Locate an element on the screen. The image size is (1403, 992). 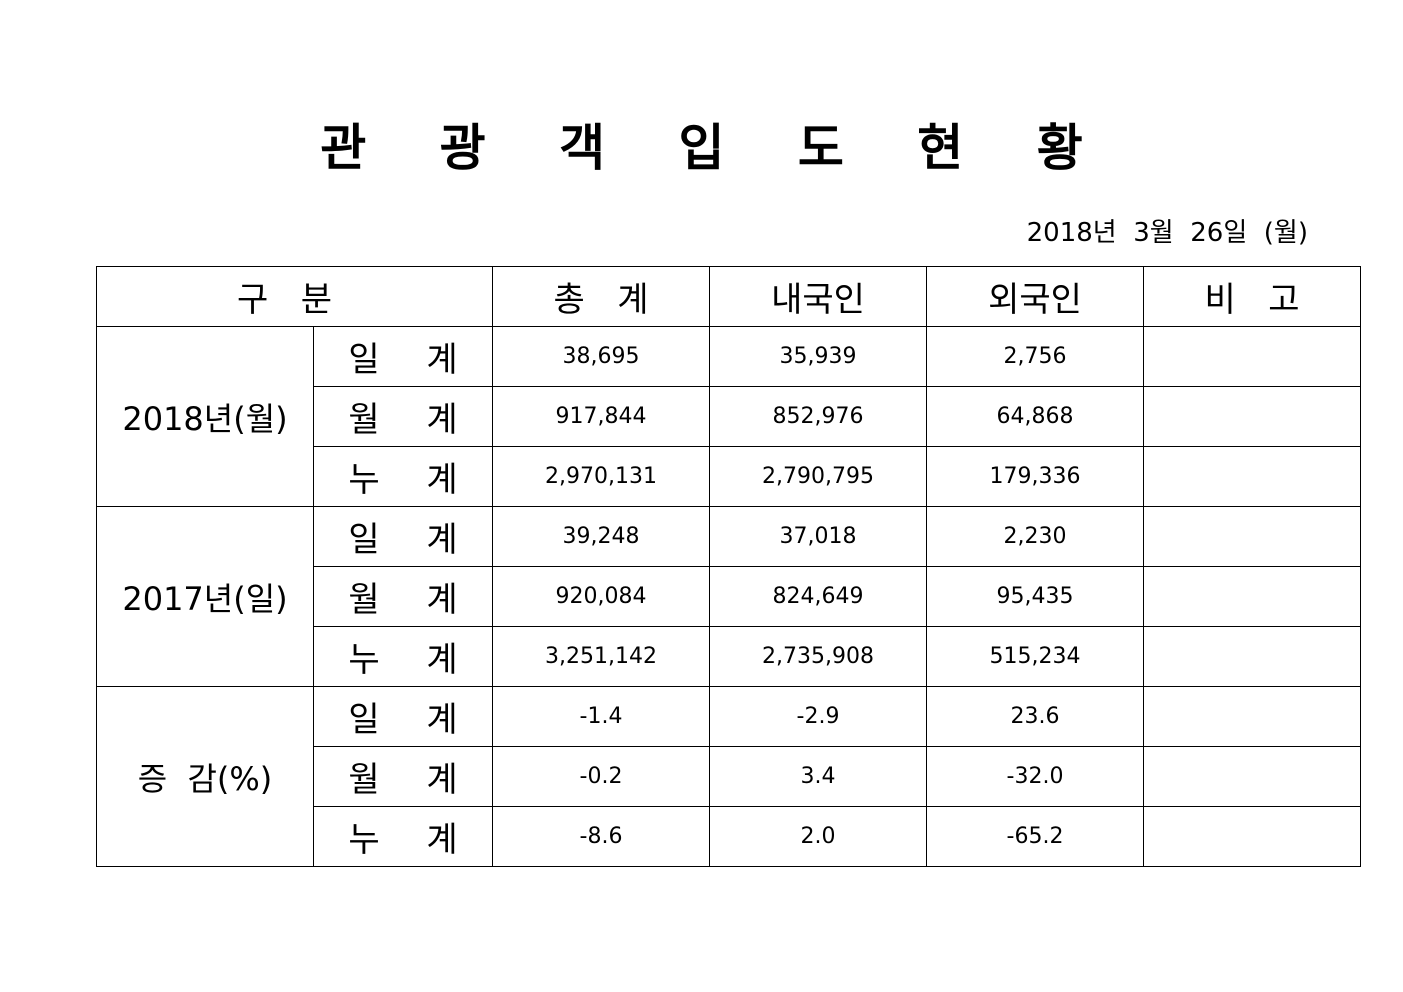
cell-total: -1.4 is located at coordinates (601, 716).